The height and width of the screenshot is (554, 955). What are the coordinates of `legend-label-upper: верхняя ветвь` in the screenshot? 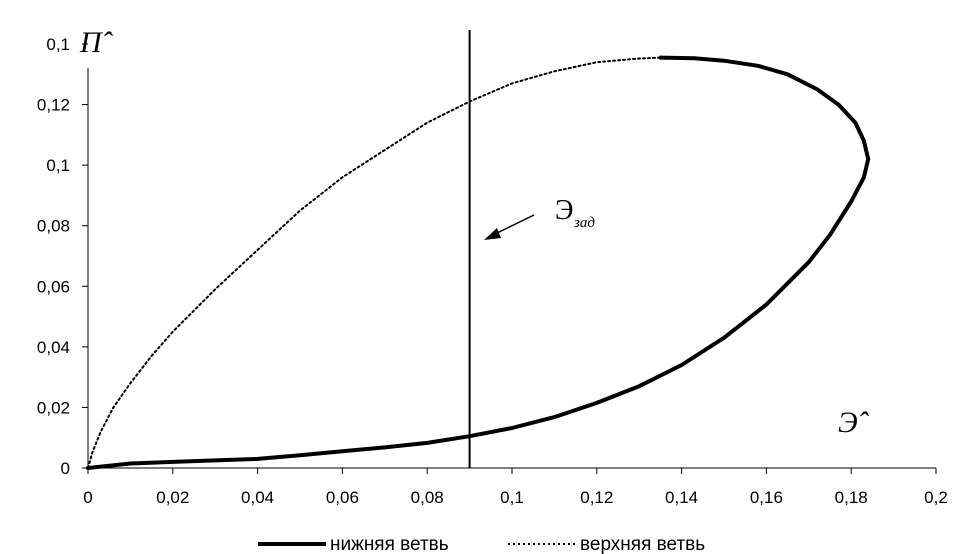 It's located at (642, 544).